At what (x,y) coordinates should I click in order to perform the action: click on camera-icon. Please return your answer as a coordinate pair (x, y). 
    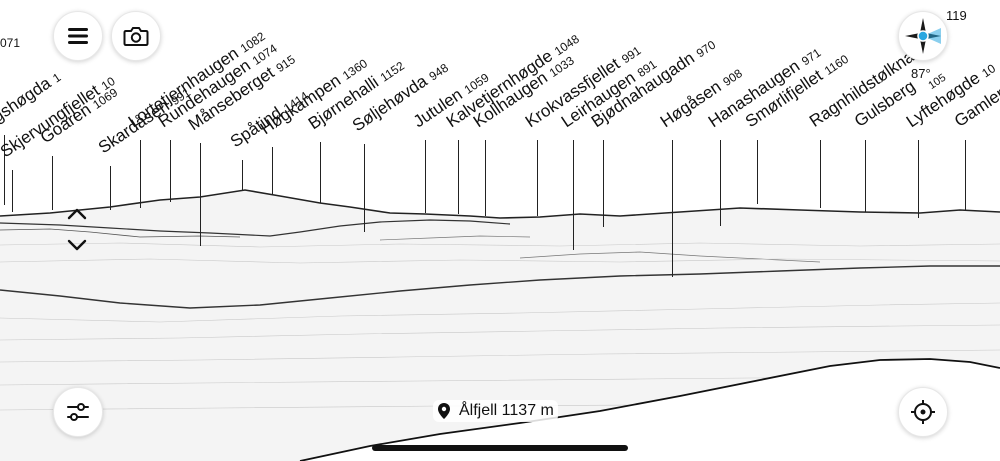
    Looking at the image, I should click on (136, 36).